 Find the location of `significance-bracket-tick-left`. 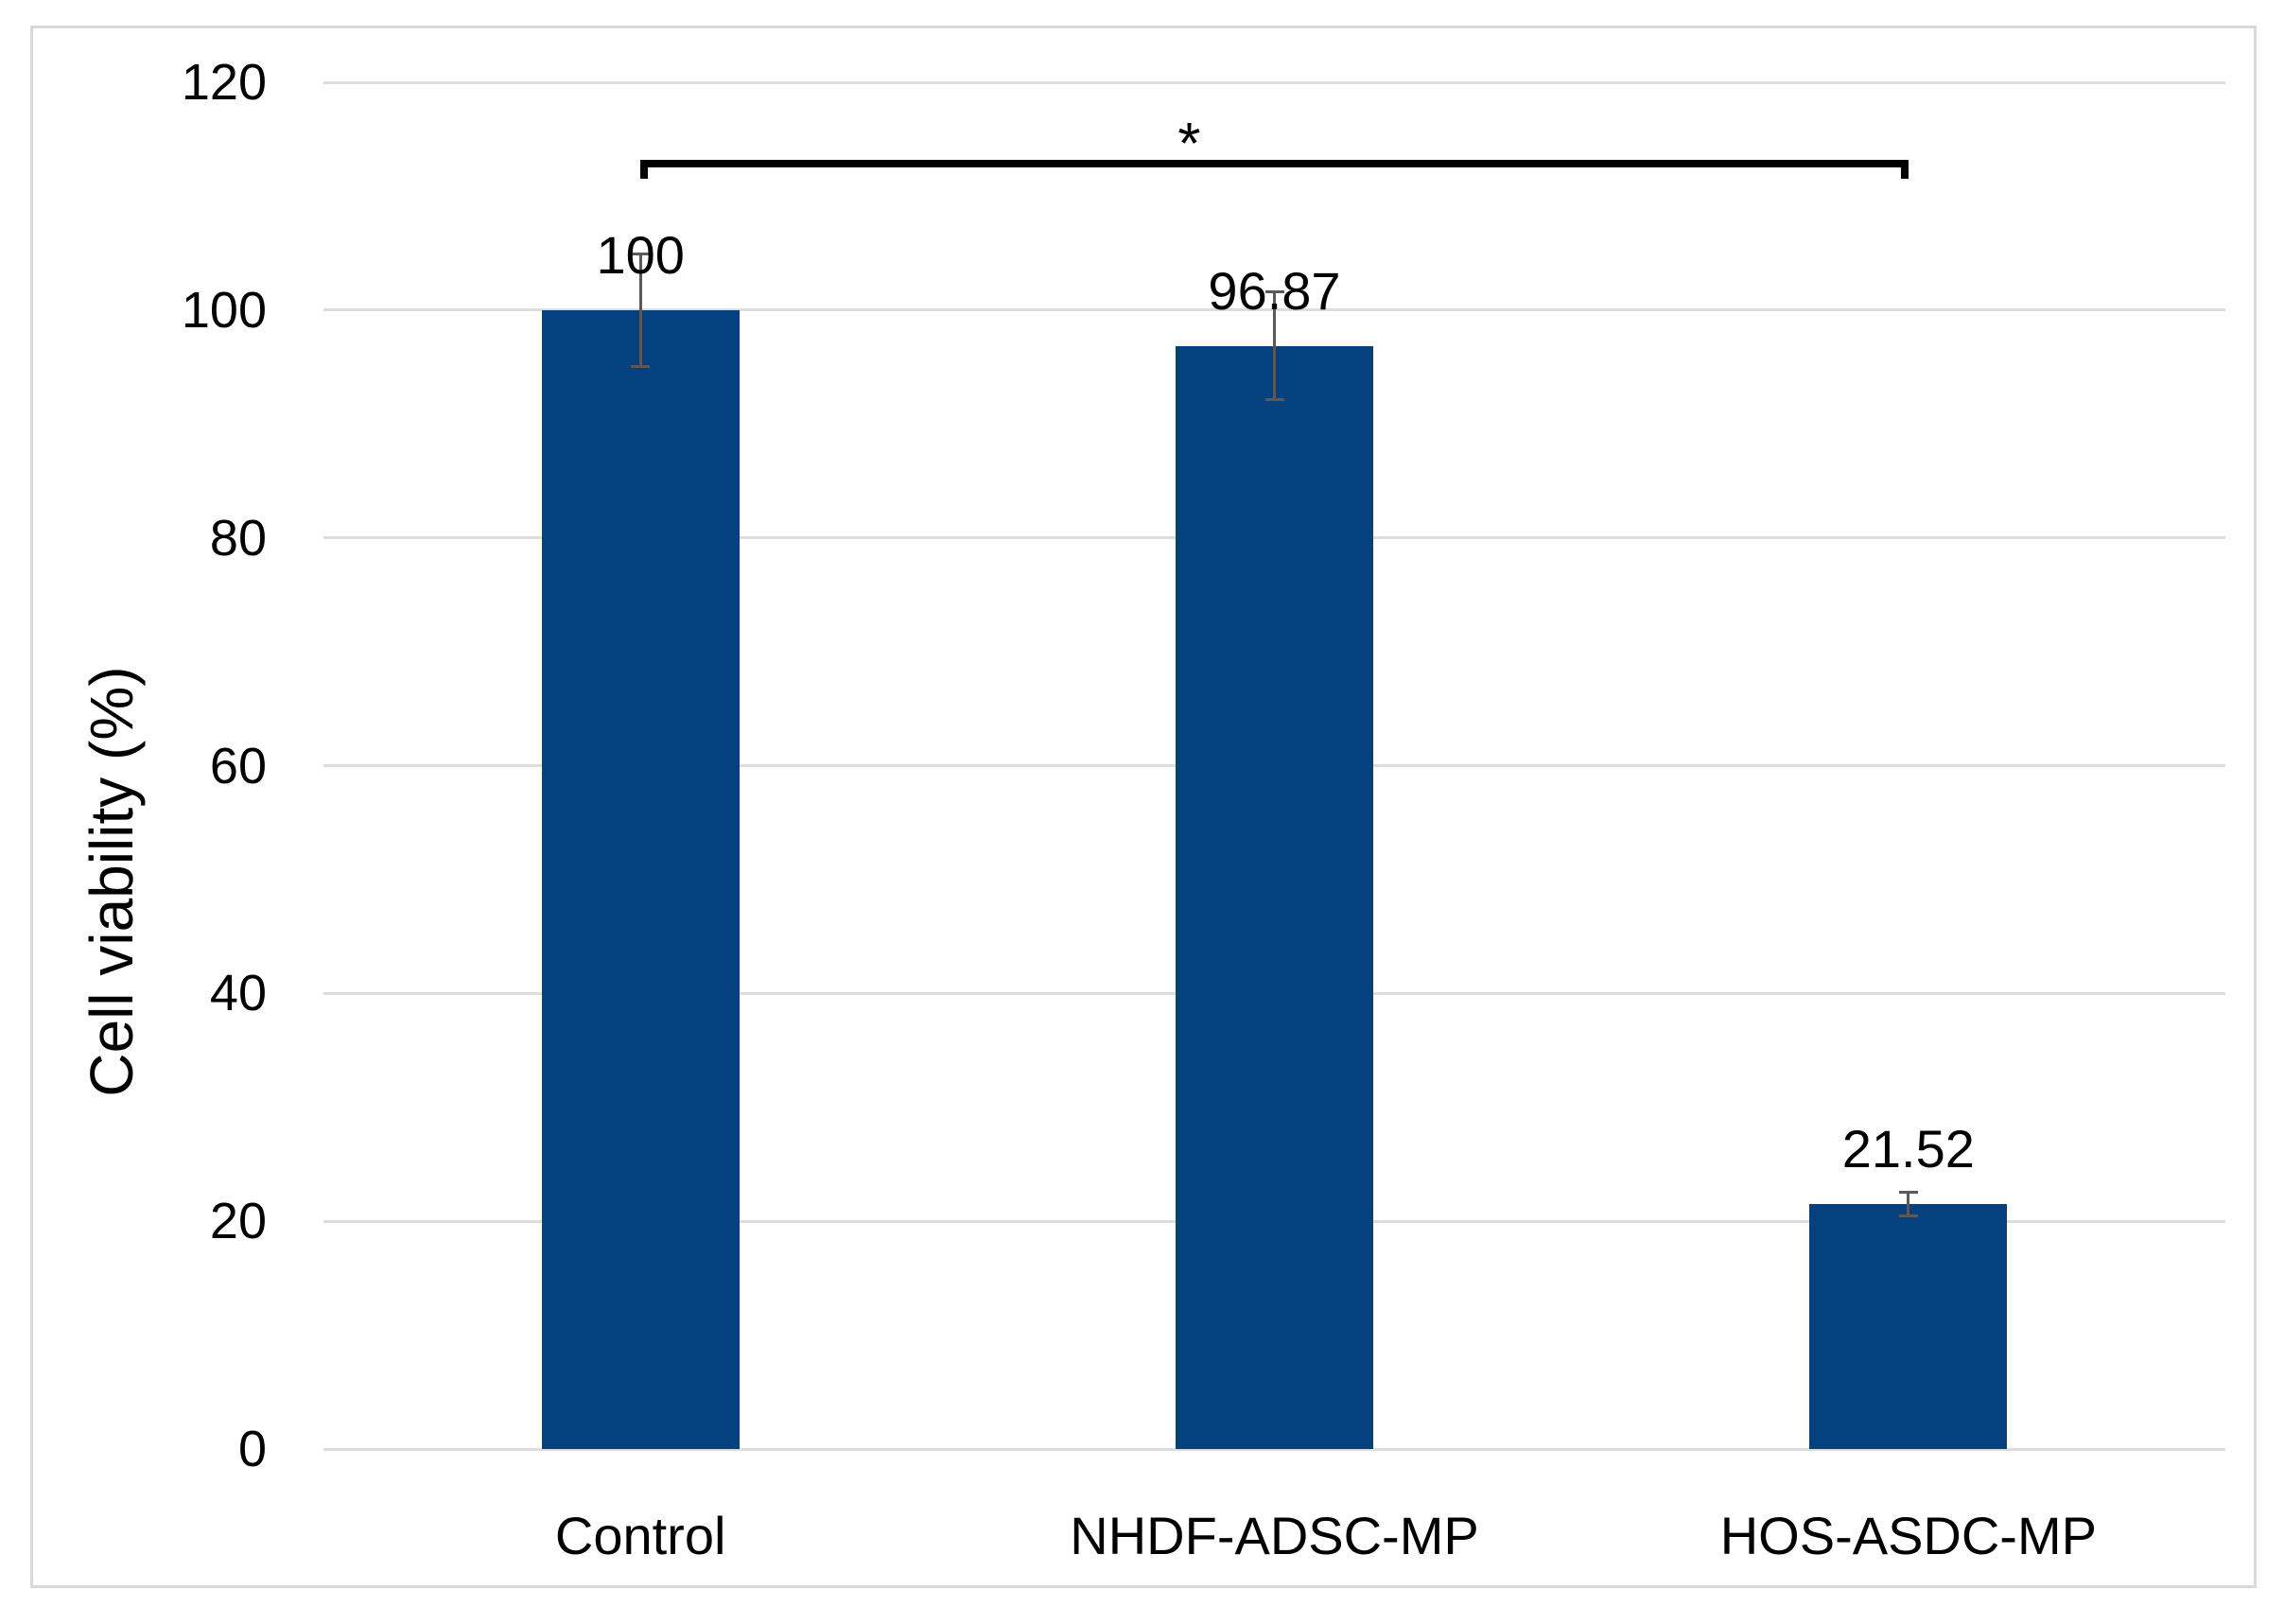

significance-bracket-tick-left is located at coordinates (645, 169).